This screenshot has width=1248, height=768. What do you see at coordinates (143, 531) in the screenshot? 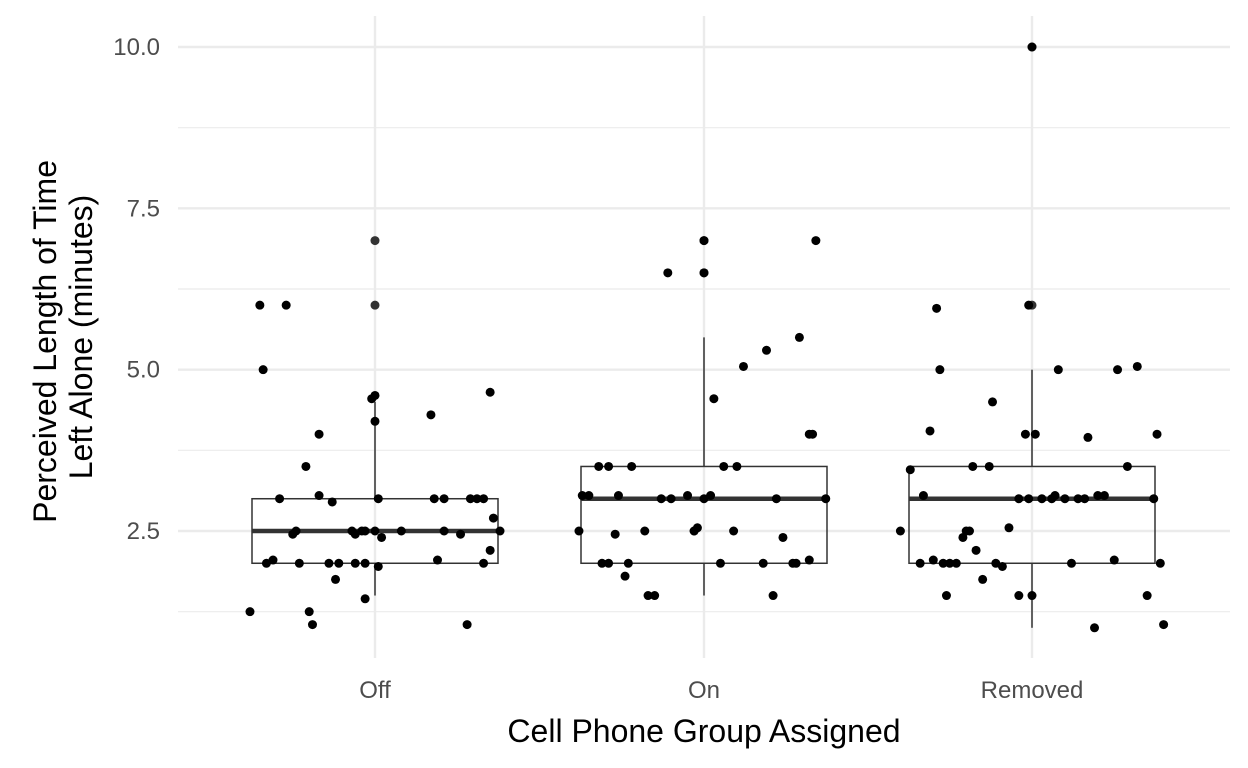
I see `y-tick-label: 2.5` at bounding box center [143, 531].